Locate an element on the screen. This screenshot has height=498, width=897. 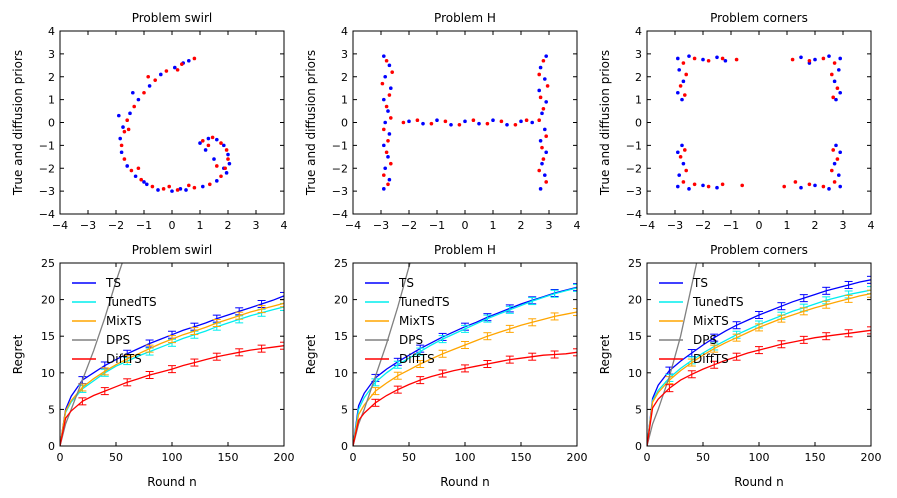
legend-label-mixts: MixTS is located at coordinates (417, 321).